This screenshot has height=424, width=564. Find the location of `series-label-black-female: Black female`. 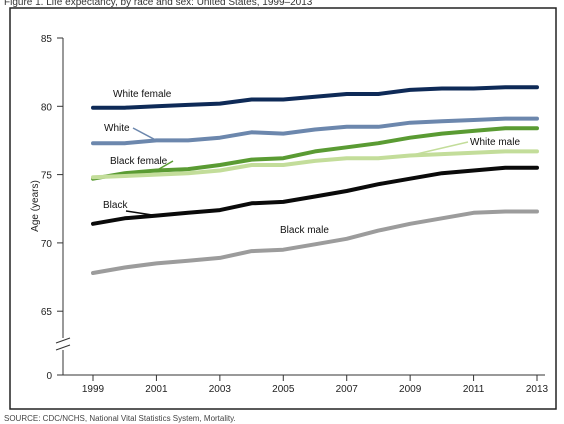

series-label-black-female: Black female is located at coordinates (139, 161).